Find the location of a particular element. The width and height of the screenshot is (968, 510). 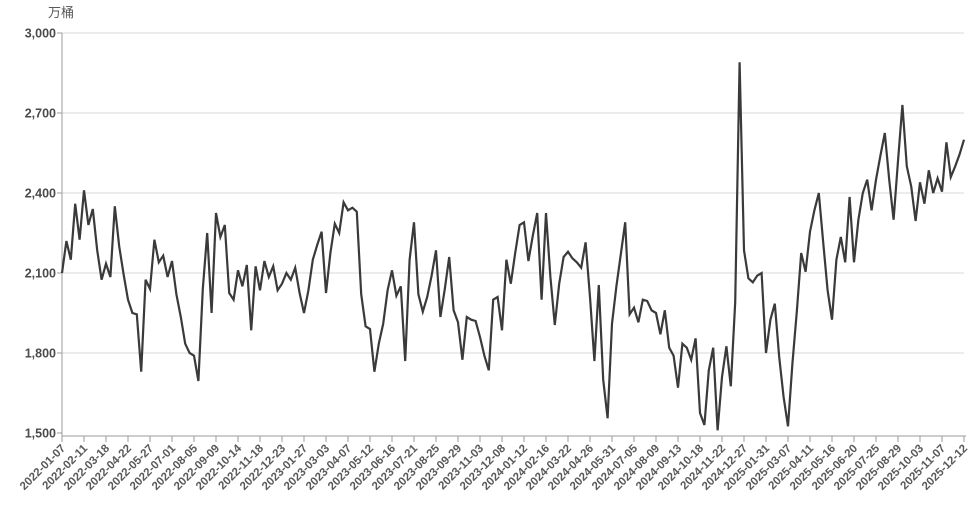

y-tick-label: 2,400 is located at coordinates (40, 194).